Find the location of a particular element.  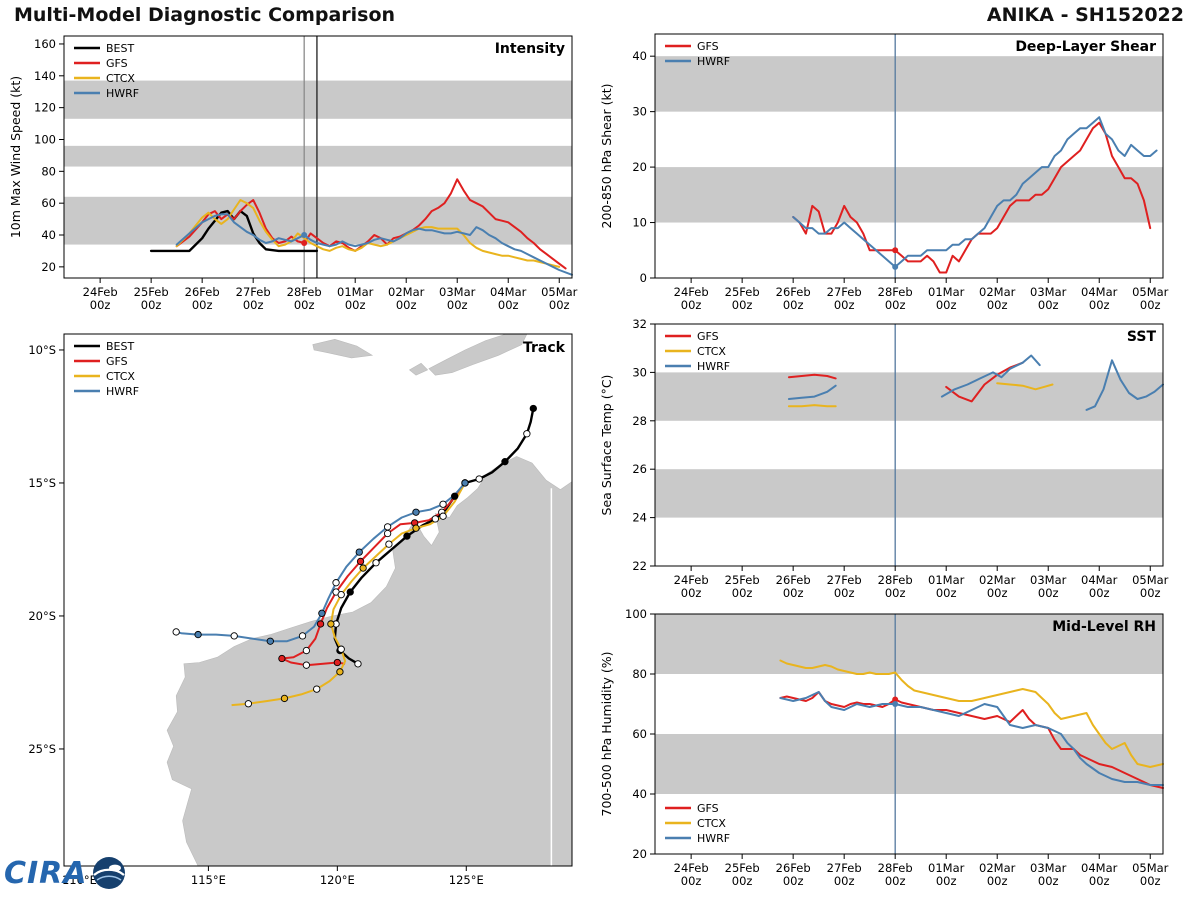

sst-ytick-label: 28 is located at coordinates (639, 421).